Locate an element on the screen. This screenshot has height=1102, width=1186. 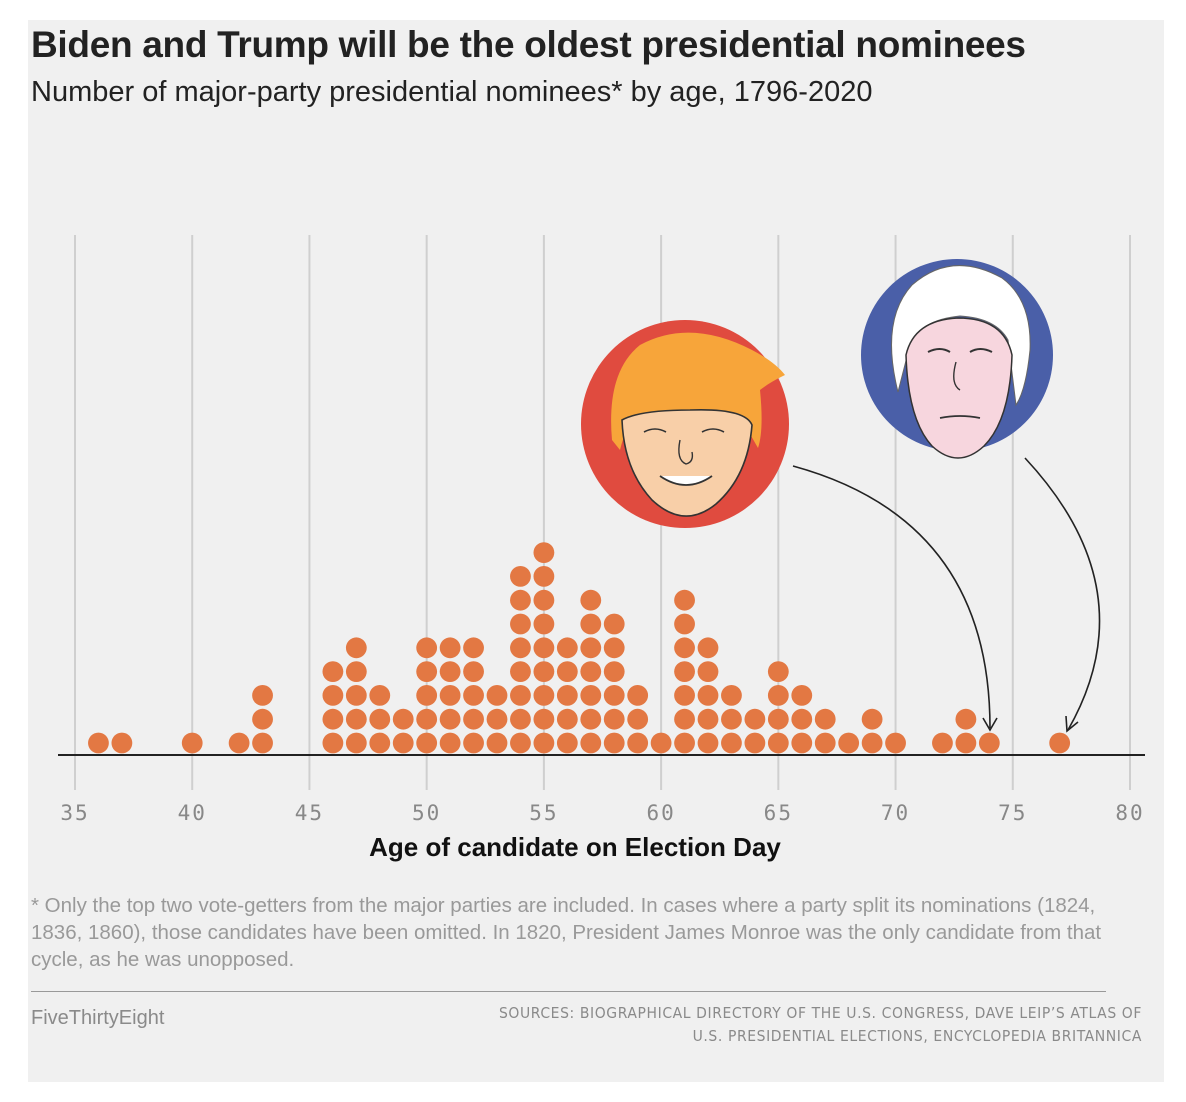
x-tick-label: 75 is located at coordinates (1012, 813).